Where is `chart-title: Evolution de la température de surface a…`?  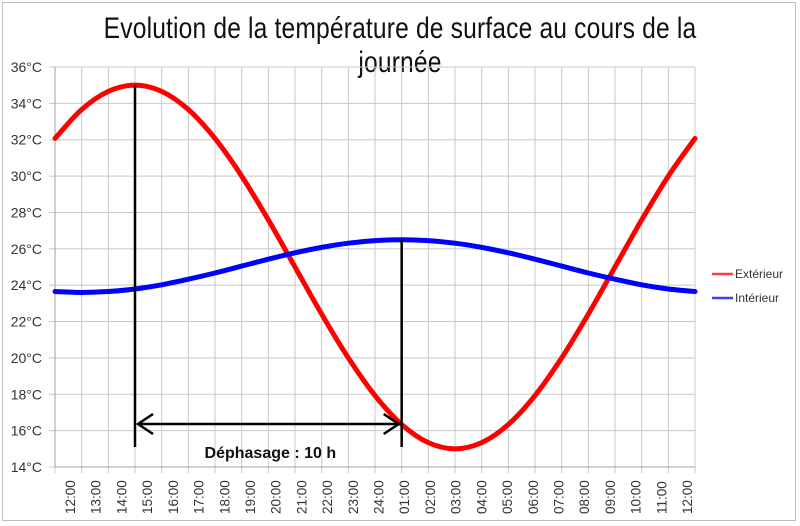 chart-title: Evolution de la température de surface a… is located at coordinates (400, 45).